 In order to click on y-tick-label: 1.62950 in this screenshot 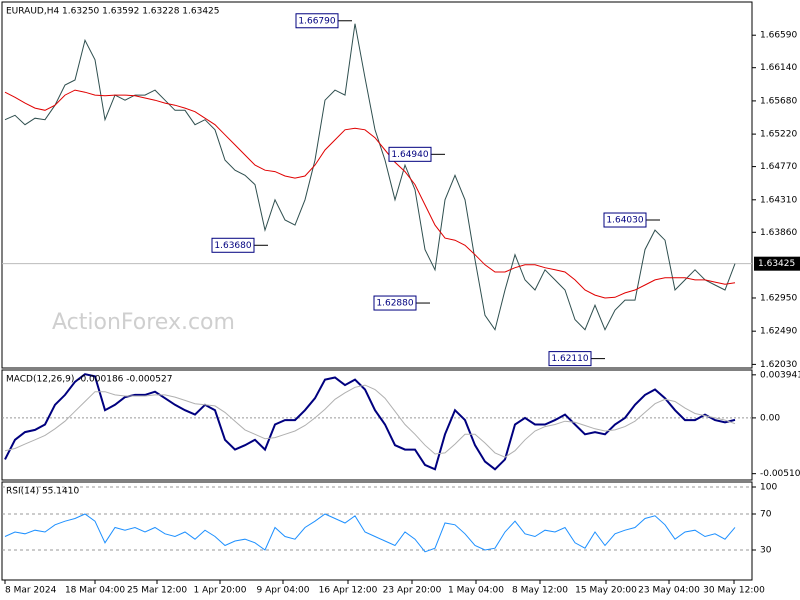, I will do `click(778, 298)`.